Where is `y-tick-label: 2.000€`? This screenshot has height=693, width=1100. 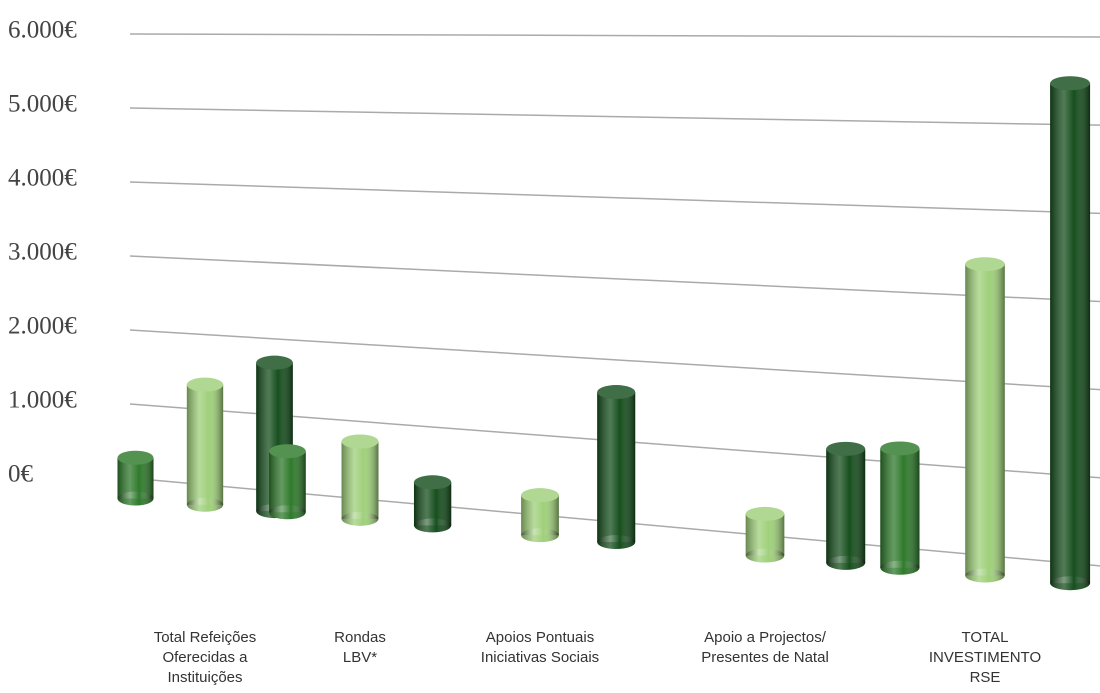
y-tick-label: 2.000€ is located at coordinates (42, 326).